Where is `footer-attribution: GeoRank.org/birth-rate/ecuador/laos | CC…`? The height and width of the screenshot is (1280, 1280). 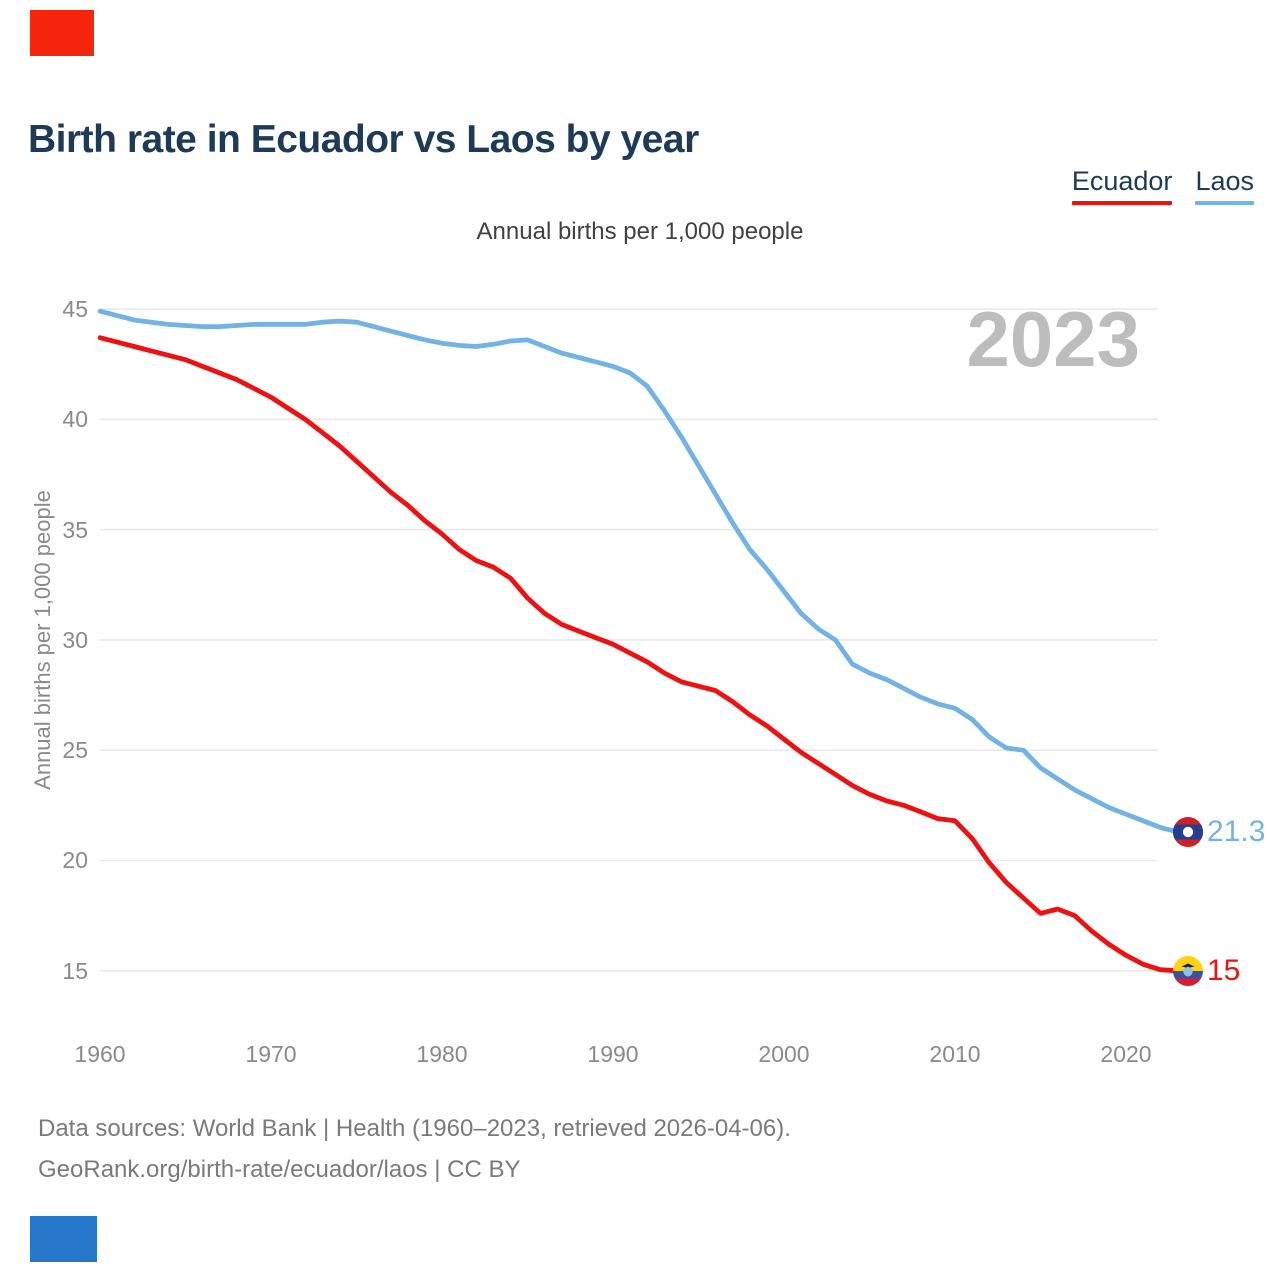 footer-attribution: GeoRank.org/birth-rate/ecuador/laos | CC… is located at coordinates (279, 1169).